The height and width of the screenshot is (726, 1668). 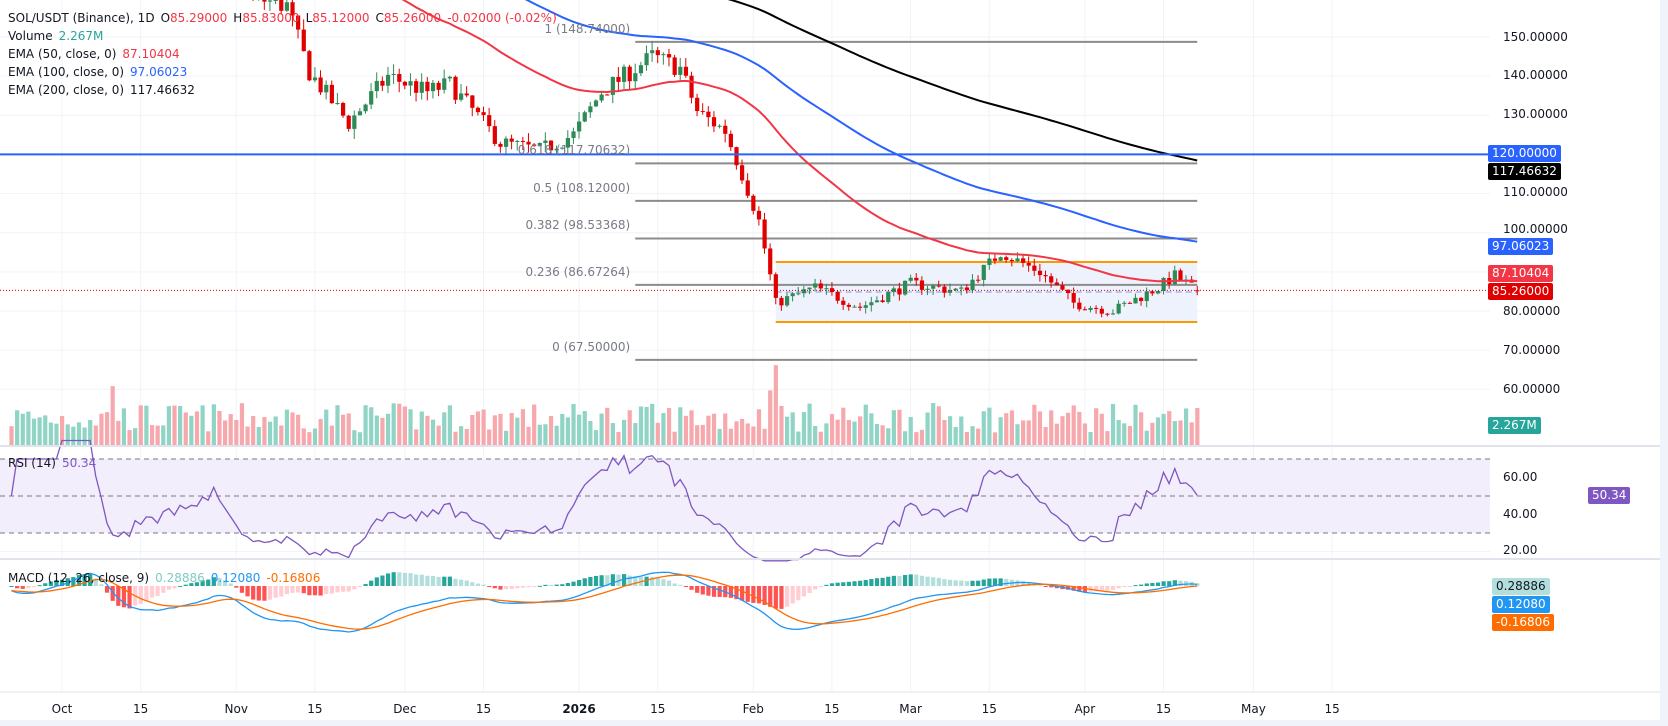 What do you see at coordinates (100, 72) in the screenshot?
I see `ema100-legend: EMA (100, close, 0) 97.06023` at bounding box center [100, 72].